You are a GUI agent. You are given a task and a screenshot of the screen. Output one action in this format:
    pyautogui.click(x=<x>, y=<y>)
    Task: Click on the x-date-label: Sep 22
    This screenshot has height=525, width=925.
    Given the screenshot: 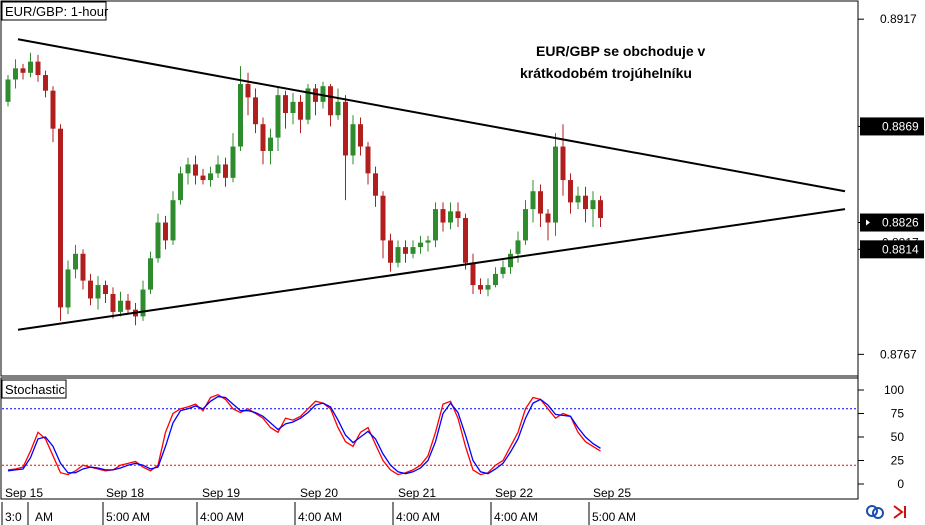 What is the action you would take?
    pyautogui.click(x=514, y=493)
    